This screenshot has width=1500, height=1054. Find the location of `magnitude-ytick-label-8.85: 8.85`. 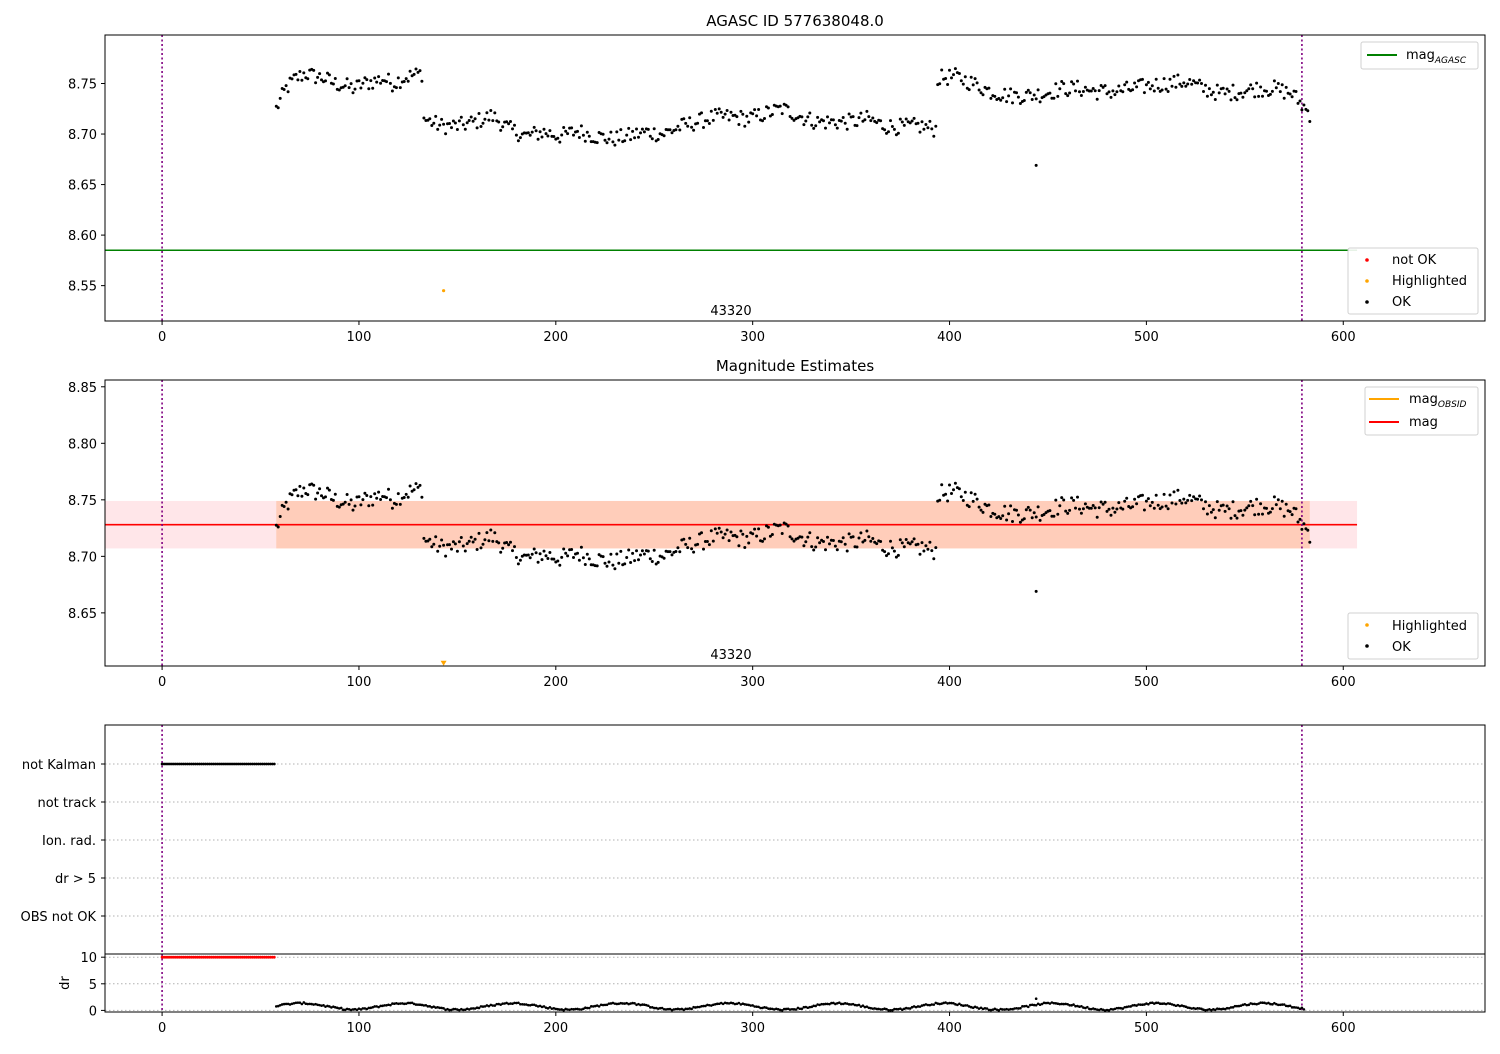

magnitude-ytick-label-8.85: 8.85 is located at coordinates (82, 388).